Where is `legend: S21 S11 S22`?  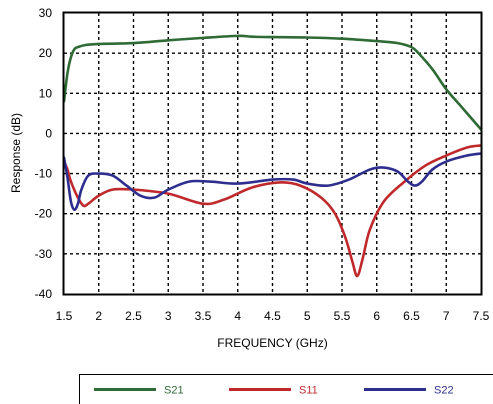
legend: S21 S11 S22 is located at coordinates (286, 389).